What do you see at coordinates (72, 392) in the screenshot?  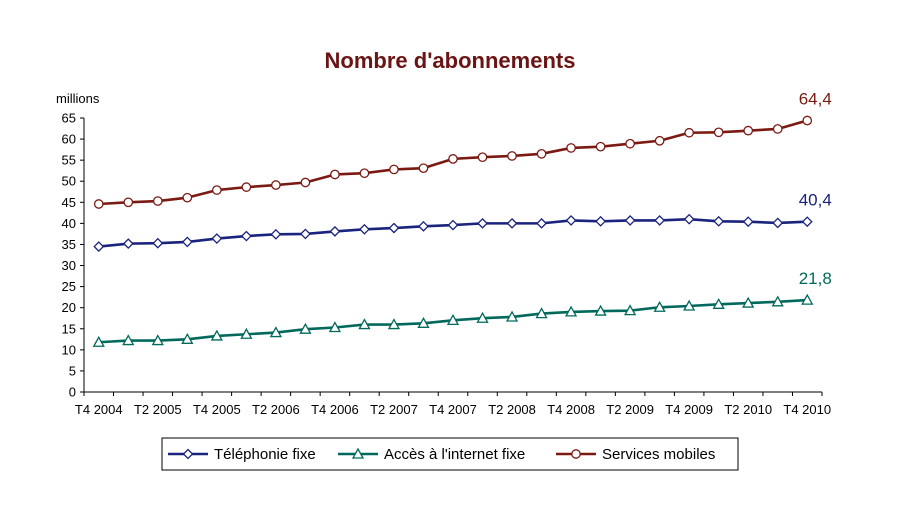 I see `y-tick-label: 0` at bounding box center [72, 392].